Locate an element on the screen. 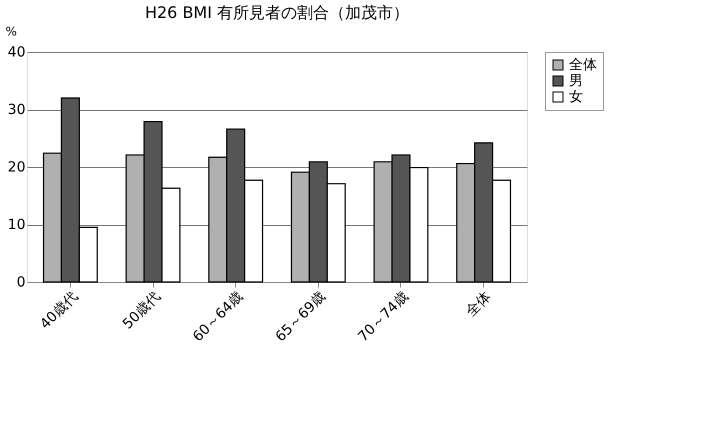 Image resolution: width=706 pixels, height=423 pixels. y-tick-label: 0 is located at coordinates (21, 282).